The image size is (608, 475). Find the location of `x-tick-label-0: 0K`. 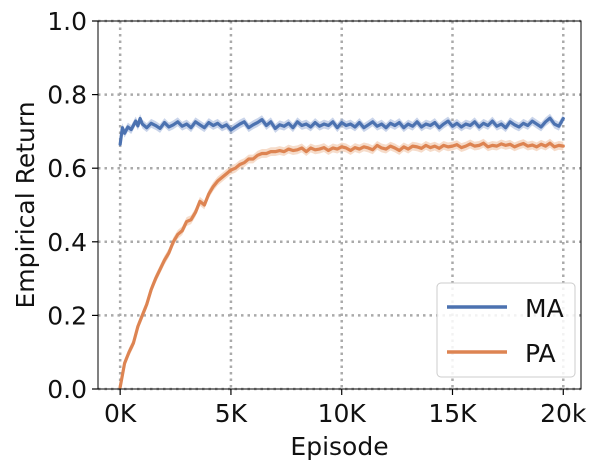

x-tick-label-0: 0K is located at coordinates (120, 413).